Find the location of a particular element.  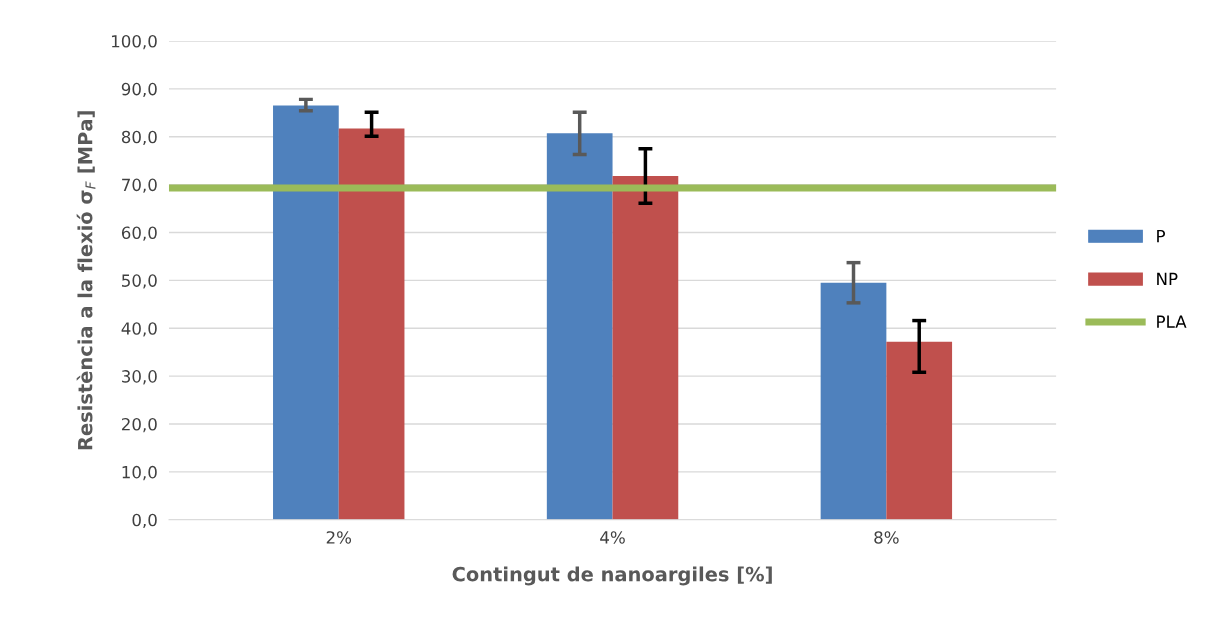

y-tick-label: 30,0 is located at coordinates (139, 377).